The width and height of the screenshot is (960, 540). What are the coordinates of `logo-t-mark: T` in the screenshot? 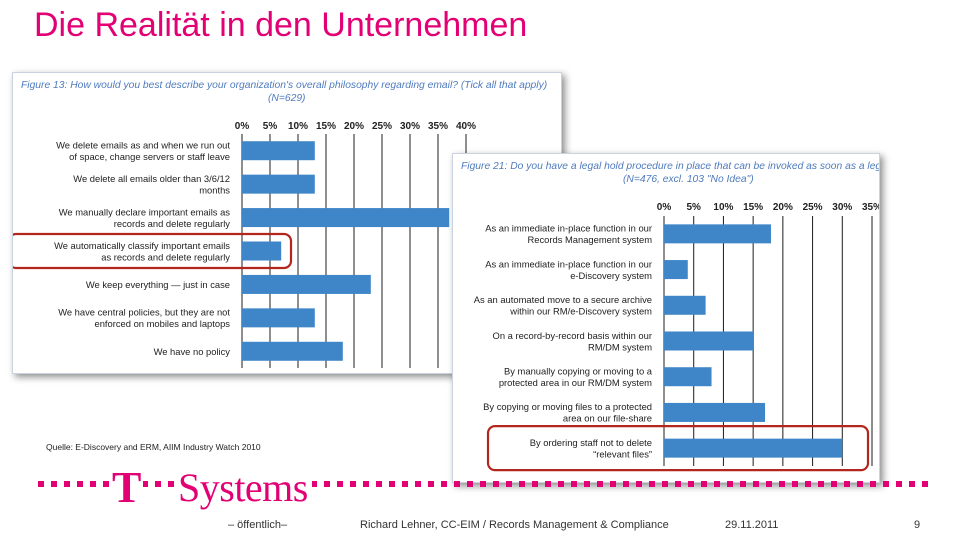 It's located at (127, 487).